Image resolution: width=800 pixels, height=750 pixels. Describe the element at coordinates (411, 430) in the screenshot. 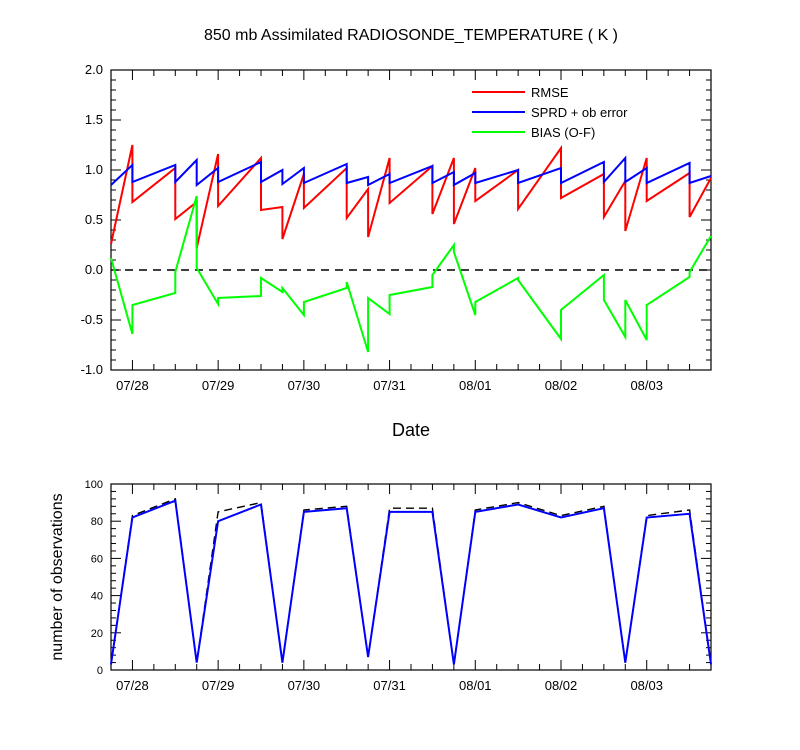

I see `x-axis-label: Date` at that location.